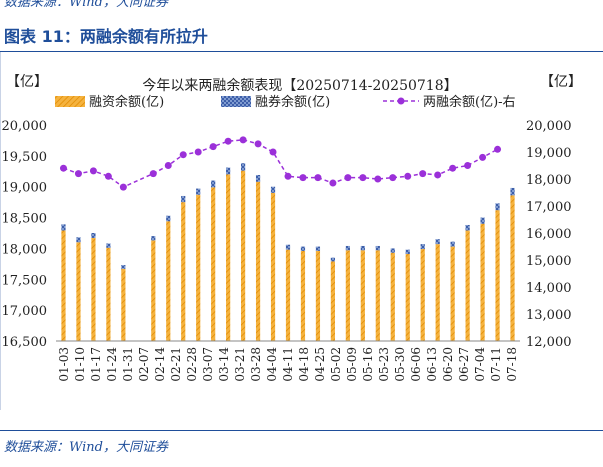 This screenshot has height=467, width=603. Describe the element at coordinates (384, 364) in the screenshot. I see `x-tick-label: 05-23` at that location.